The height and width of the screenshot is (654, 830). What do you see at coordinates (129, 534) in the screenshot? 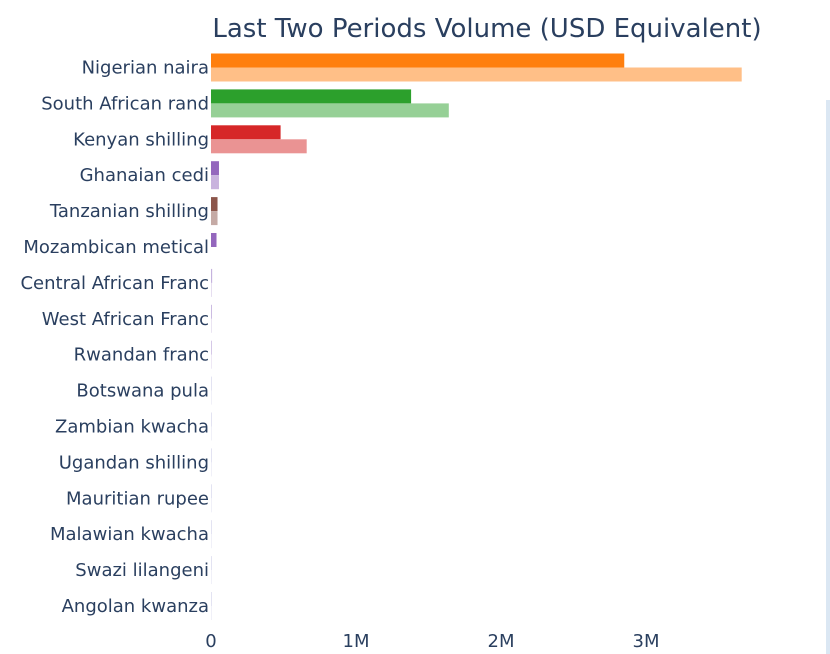
I see `category-label-malawian-kwacha: Malawian kwacha` at bounding box center [129, 534].